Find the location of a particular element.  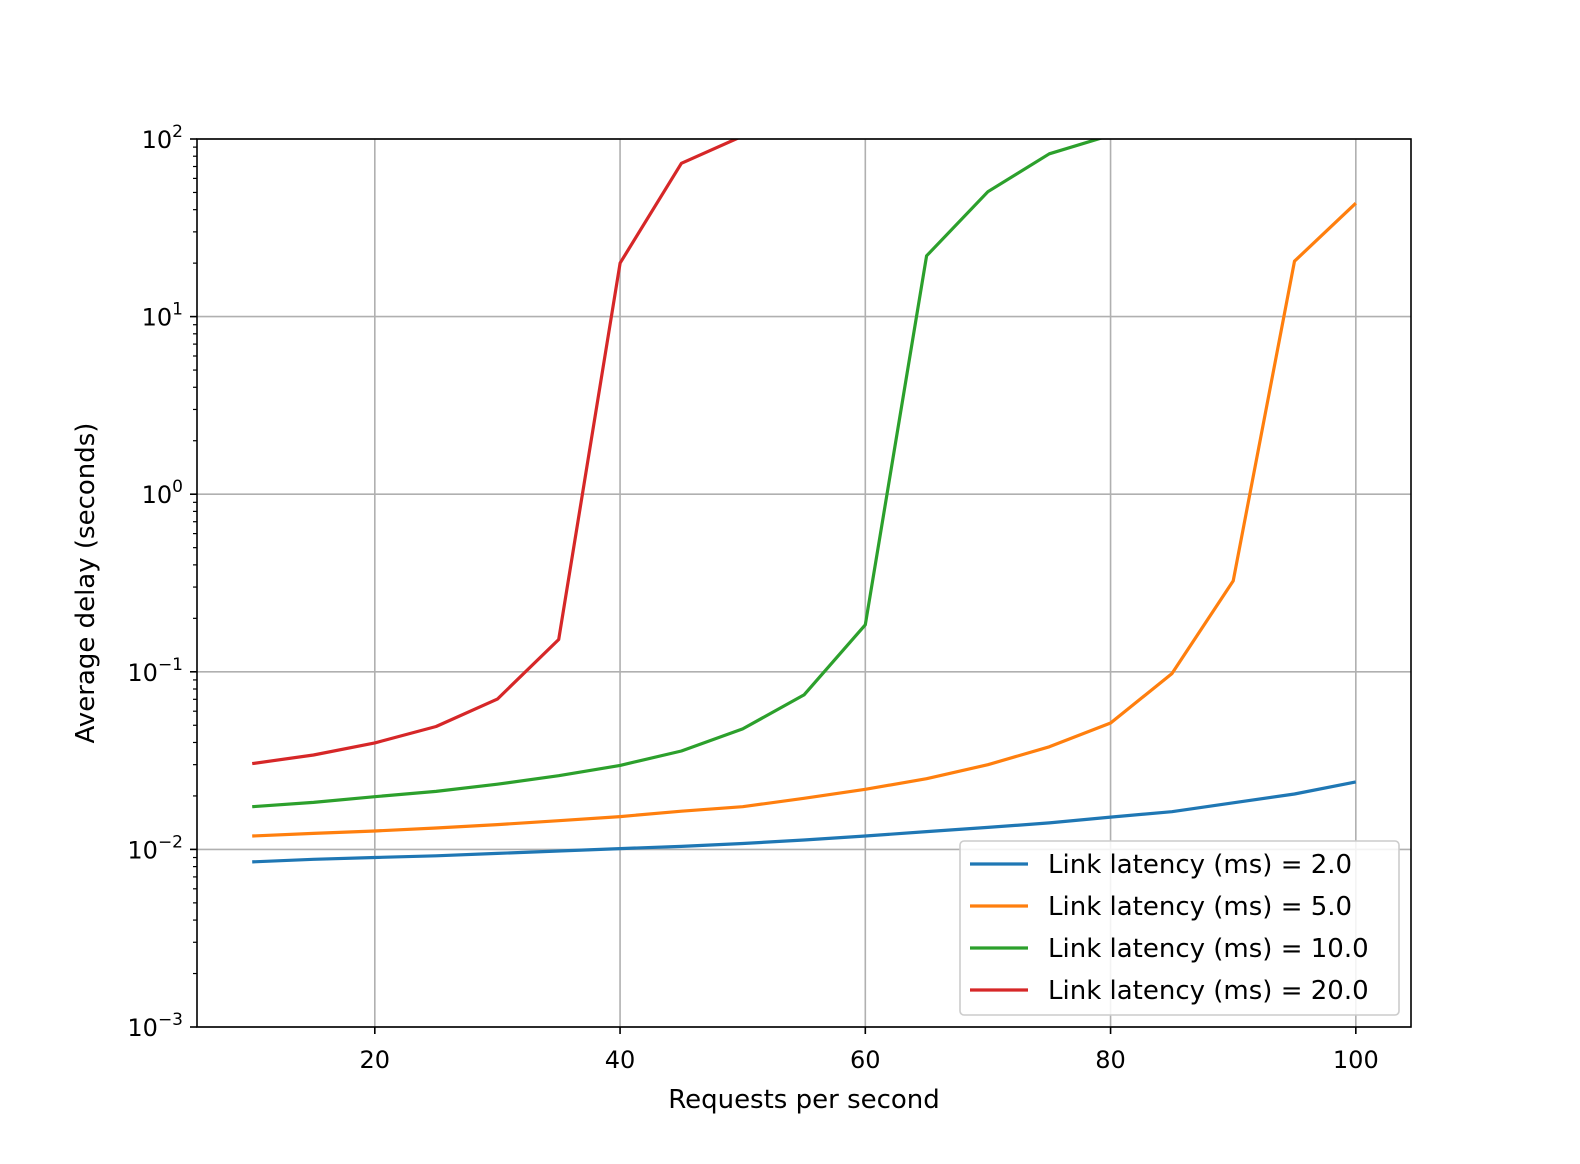

y-tick-label: 10⁰ is located at coordinates (162, 493).